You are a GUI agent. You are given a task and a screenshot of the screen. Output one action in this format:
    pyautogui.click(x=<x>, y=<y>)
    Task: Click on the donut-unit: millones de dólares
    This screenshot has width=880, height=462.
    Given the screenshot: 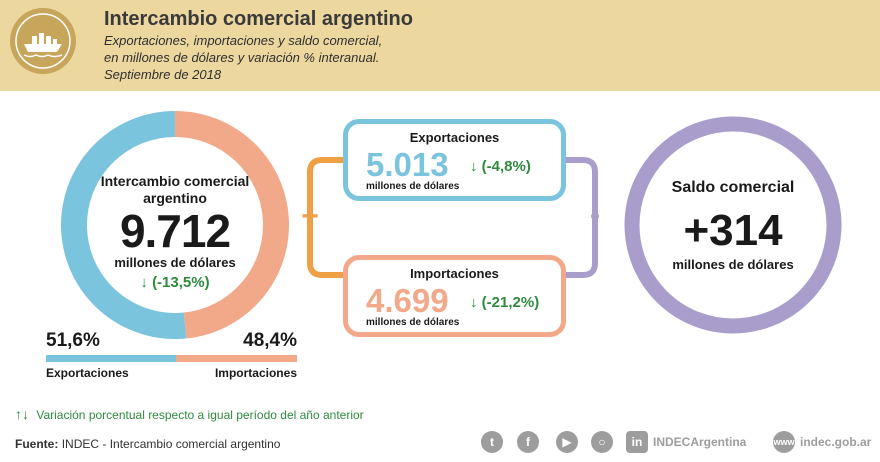 What is the action you would take?
    pyautogui.click(x=175, y=262)
    